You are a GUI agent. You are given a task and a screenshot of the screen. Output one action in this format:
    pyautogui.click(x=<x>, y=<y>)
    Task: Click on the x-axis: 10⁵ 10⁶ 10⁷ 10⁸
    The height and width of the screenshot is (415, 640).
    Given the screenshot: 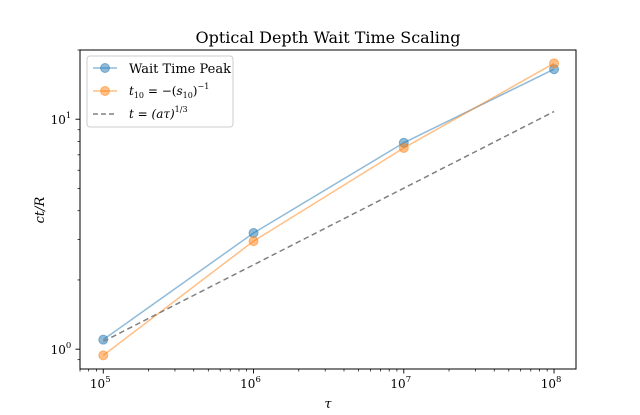 What is the action you would take?
    pyautogui.click(x=320, y=380)
    